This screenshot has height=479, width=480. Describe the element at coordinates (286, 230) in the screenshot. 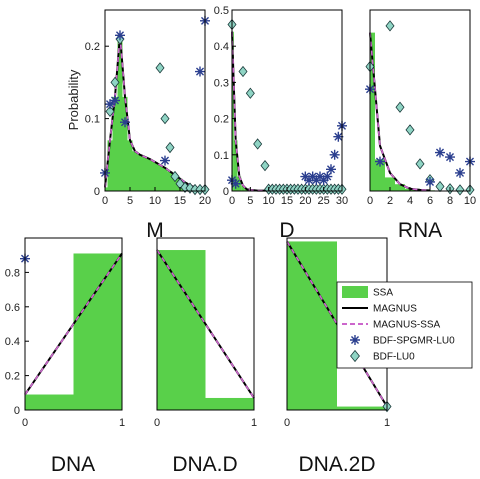

I see `panel-title: D` at that location.